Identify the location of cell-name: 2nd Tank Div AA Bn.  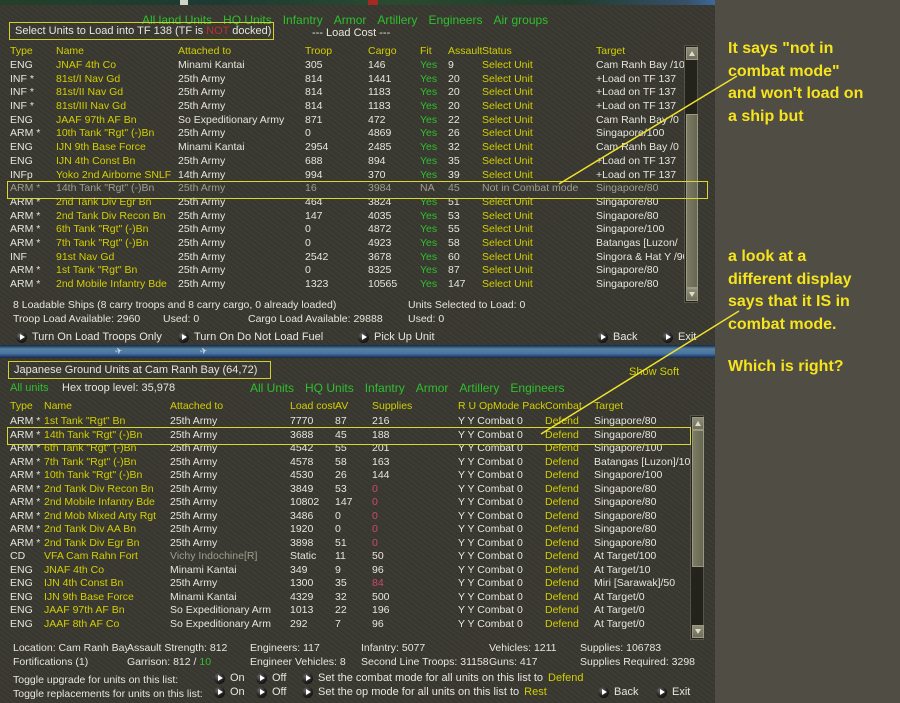
(90, 529).